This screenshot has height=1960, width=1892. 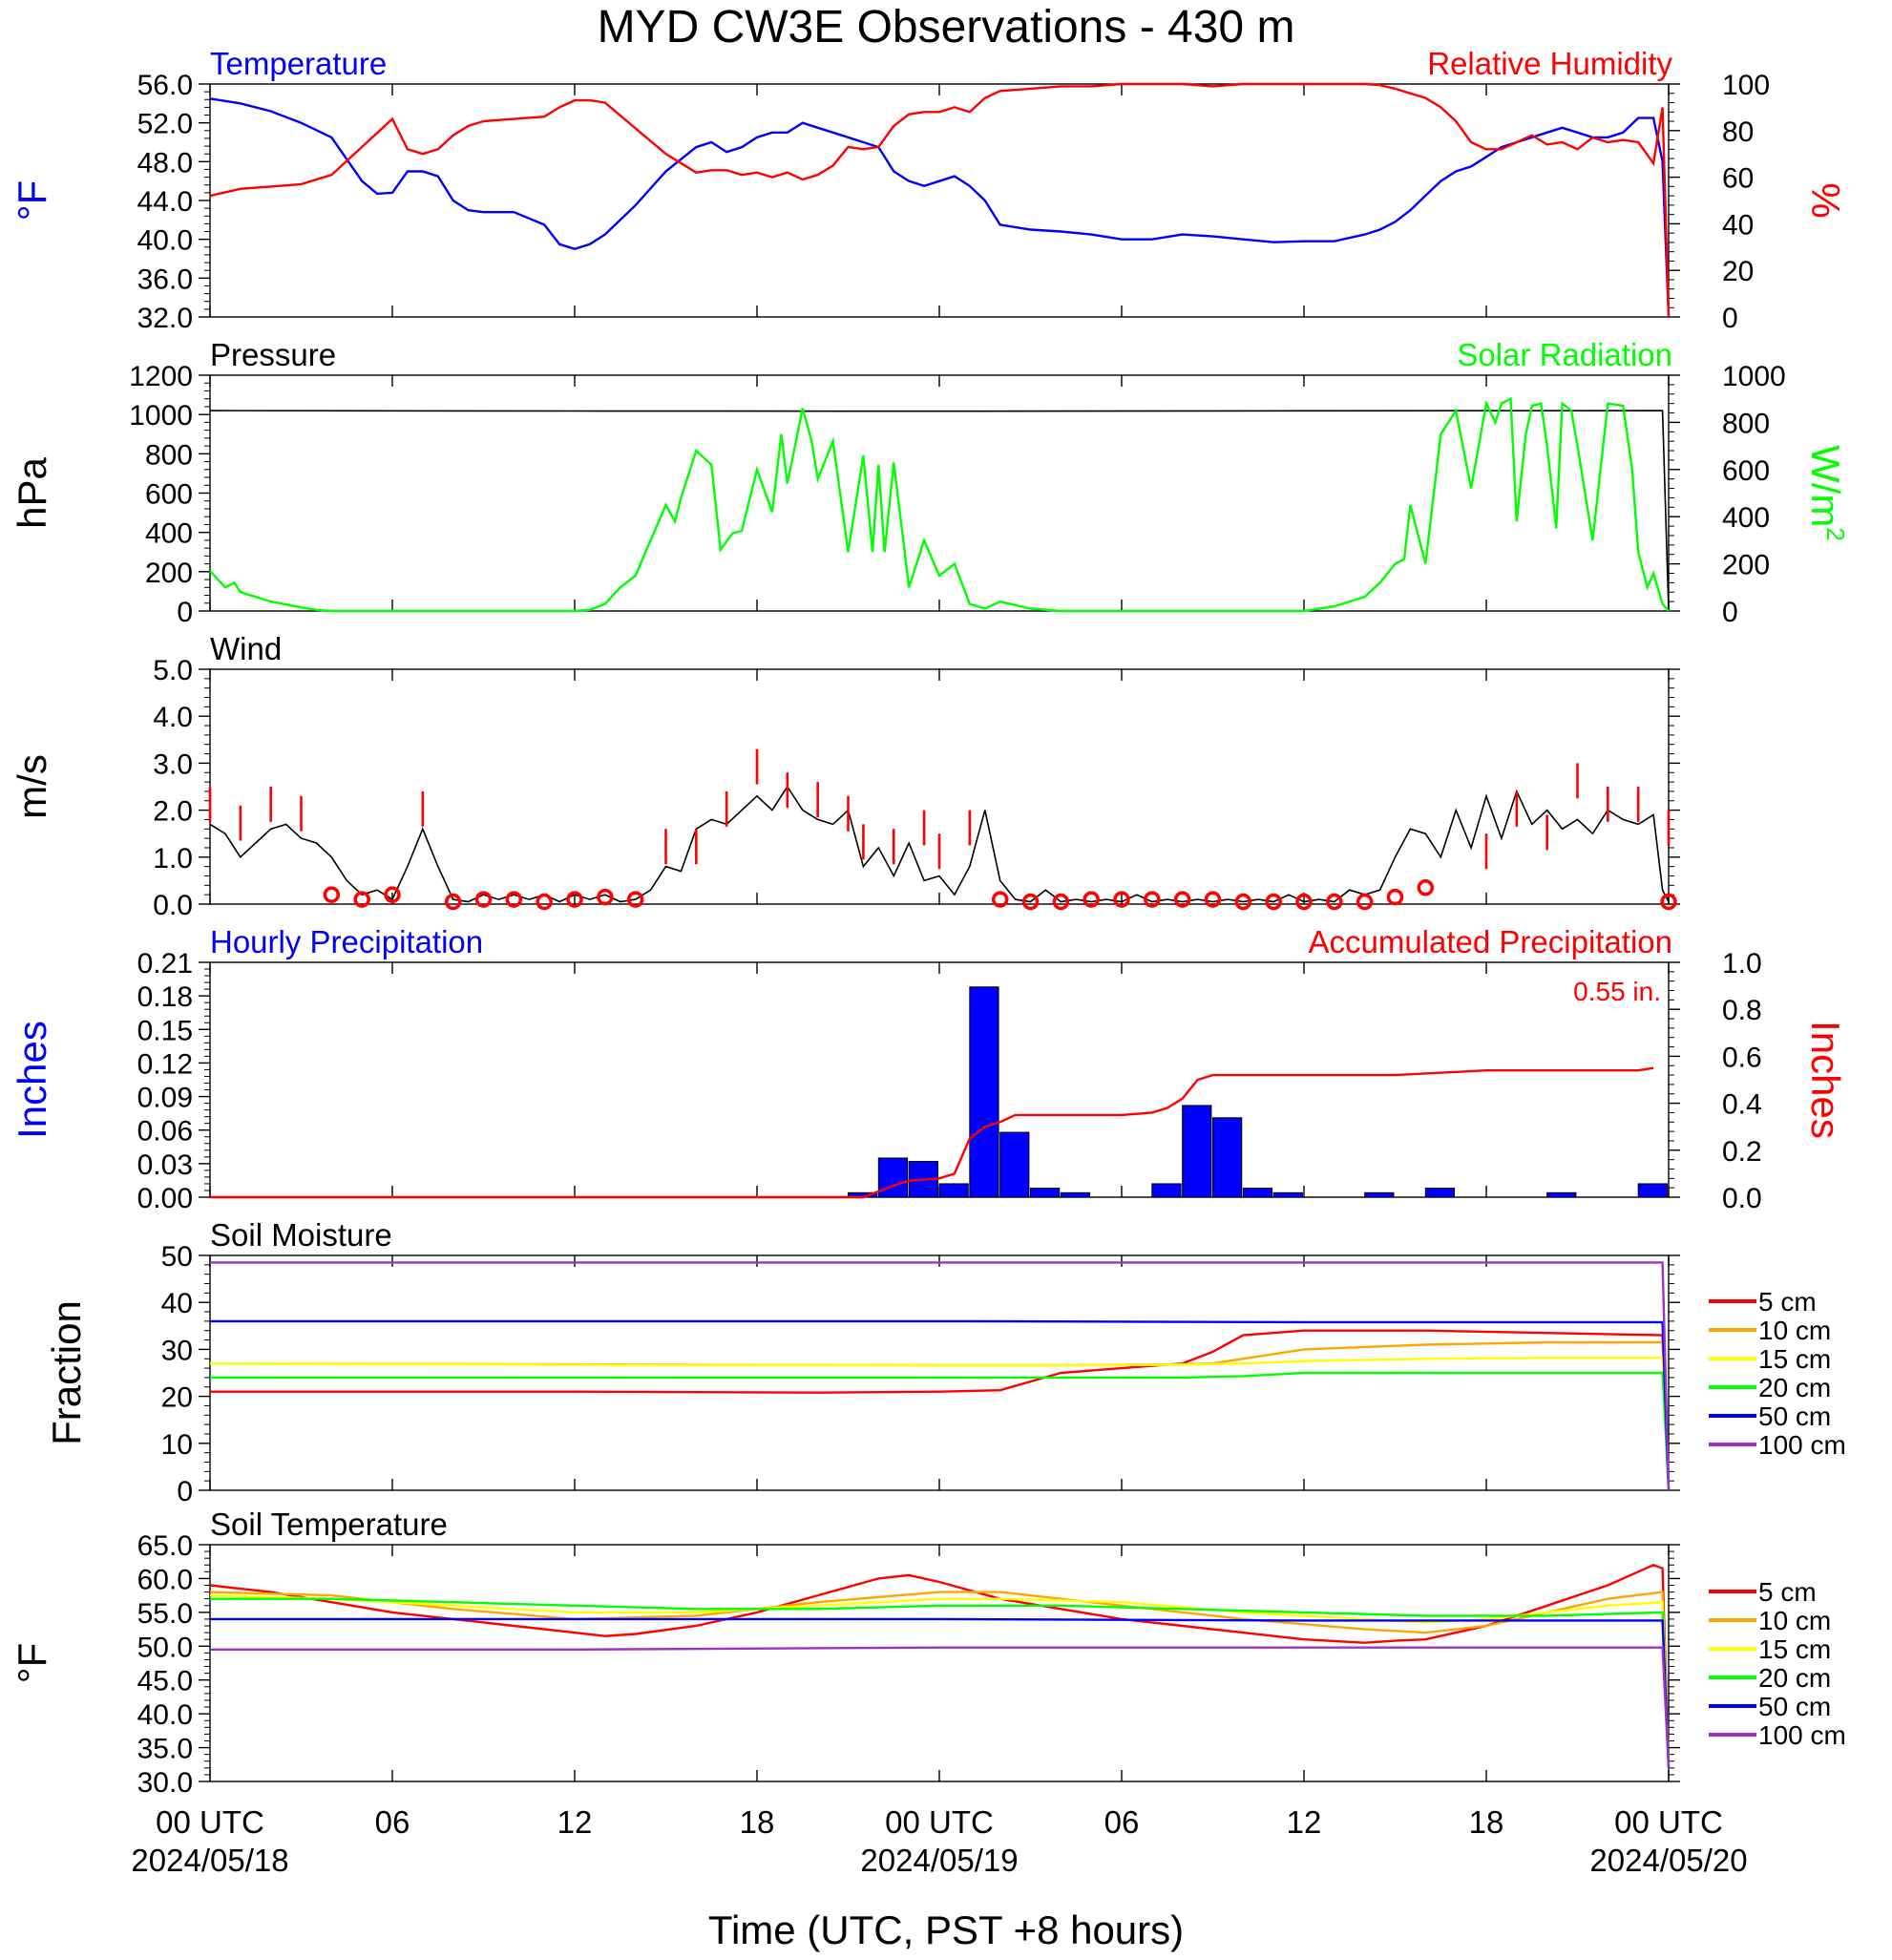 I want to click on precip-frame, so click(x=939, y=1079).